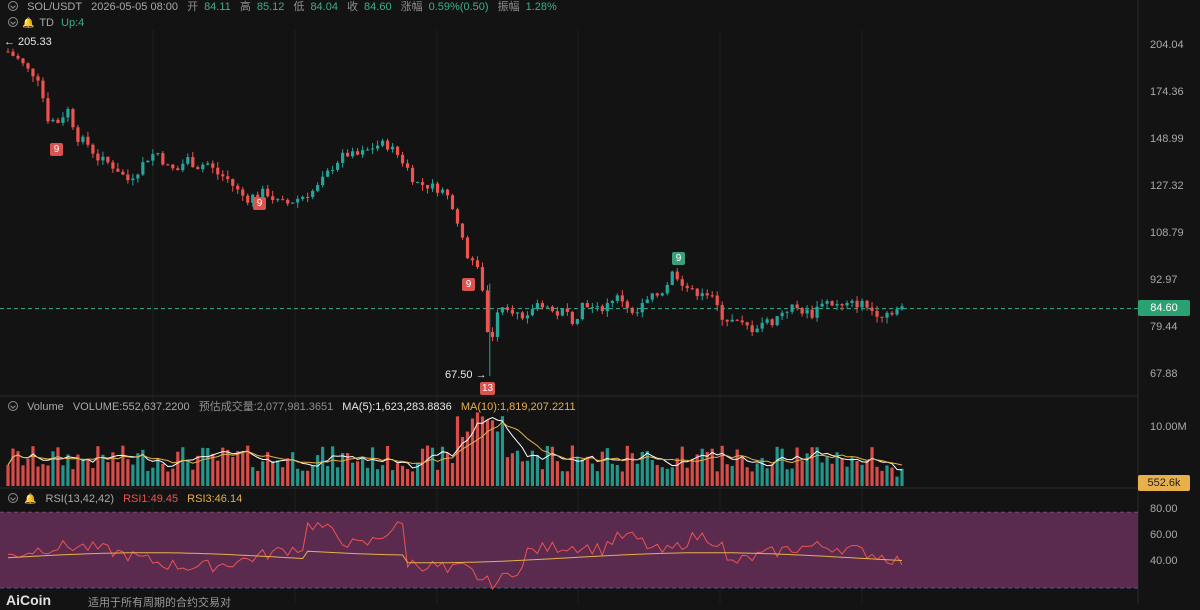  Describe the element at coordinates (1164, 561) in the screenshot. I see `rsi-tick: 40.00` at that location.